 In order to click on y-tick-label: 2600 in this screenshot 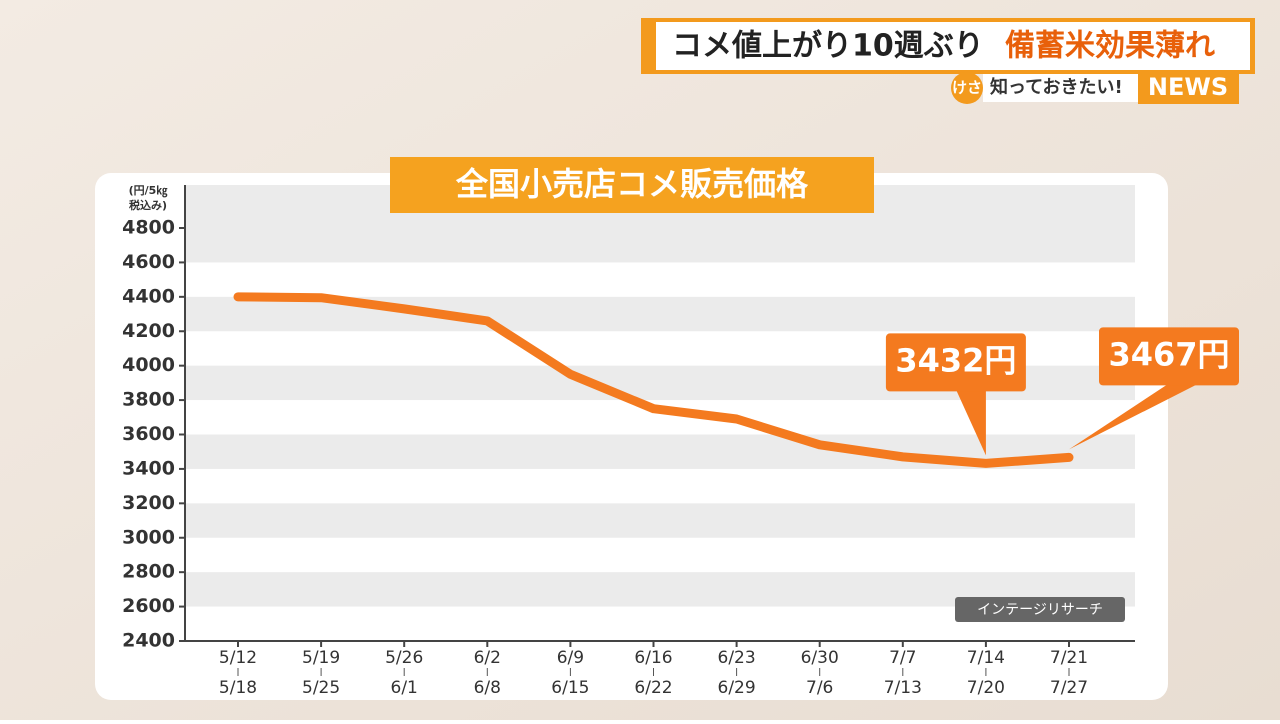, I will do `click(148, 606)`.